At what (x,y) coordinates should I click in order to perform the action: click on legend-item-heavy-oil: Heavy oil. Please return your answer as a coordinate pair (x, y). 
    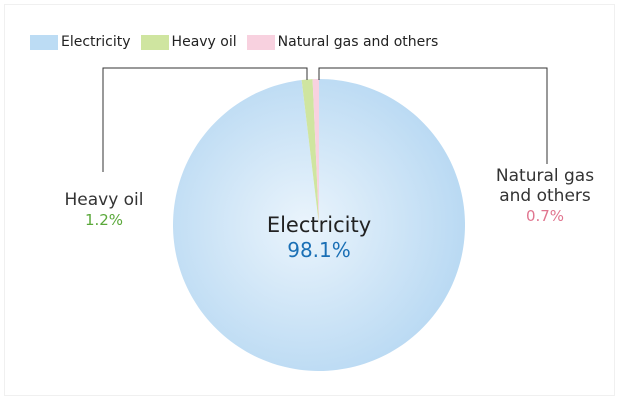
    Looking at the image, I should click on (188, 42).